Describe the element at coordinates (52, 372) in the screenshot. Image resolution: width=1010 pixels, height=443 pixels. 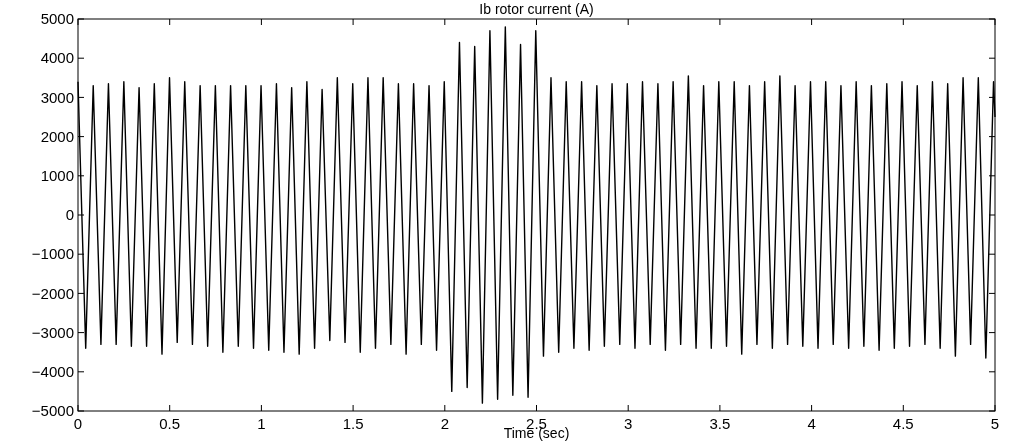
I see `y-tick-label: −4000` at that location.